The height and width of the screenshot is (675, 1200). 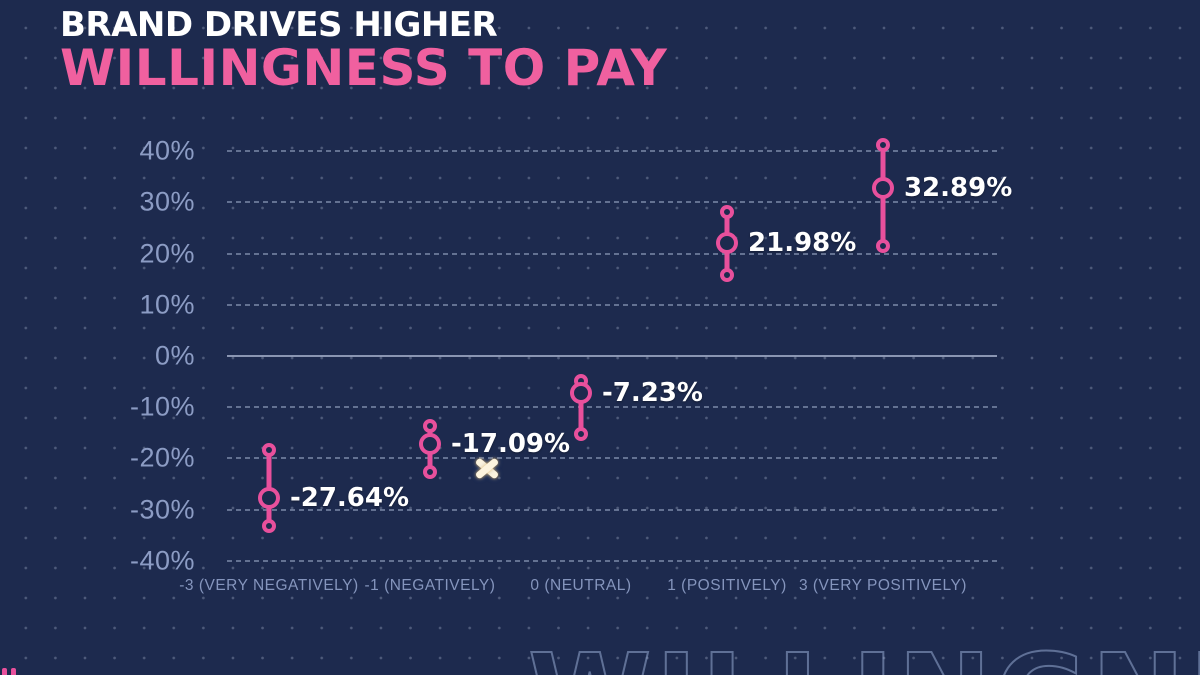 What do you see at coordinates (612, 356) in the screenshot?
I see `zero-gridline` at bounding box center [612, 356].